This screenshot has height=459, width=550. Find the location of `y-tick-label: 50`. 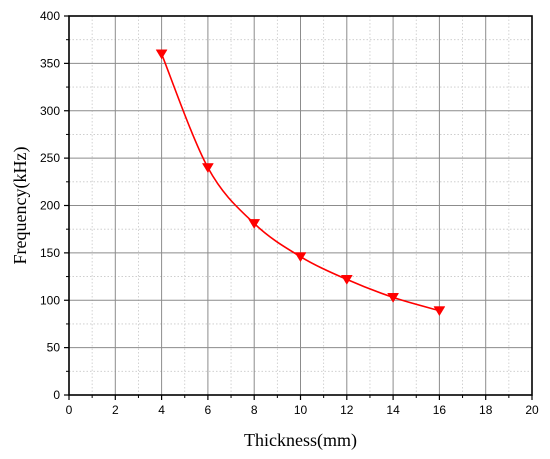

y-tick-label: 50 is located at coordinates (54, 348).